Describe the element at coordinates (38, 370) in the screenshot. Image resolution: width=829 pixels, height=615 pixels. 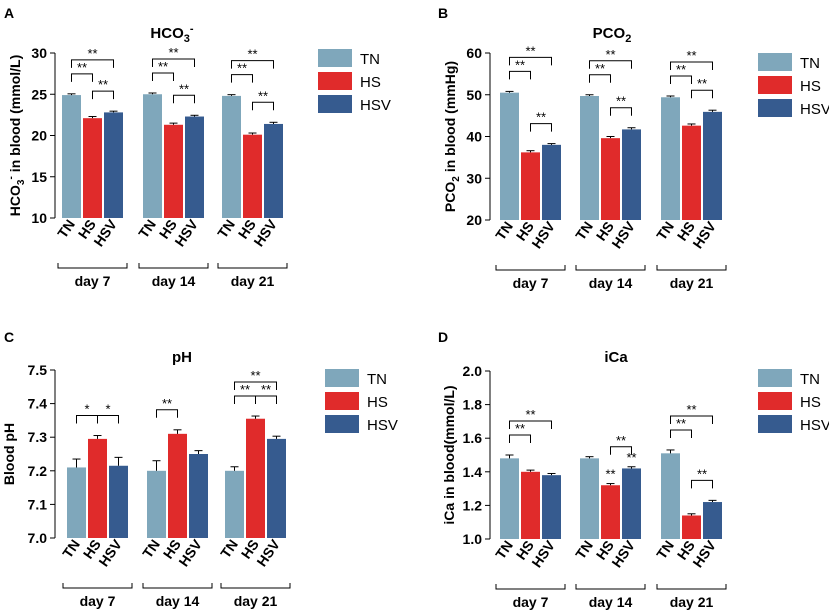
I see `y-tick-label: 7.5` at that location.